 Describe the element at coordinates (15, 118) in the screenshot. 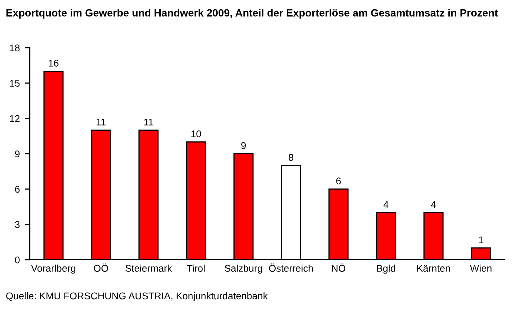

I see `y-tick-label: 12` at that location.